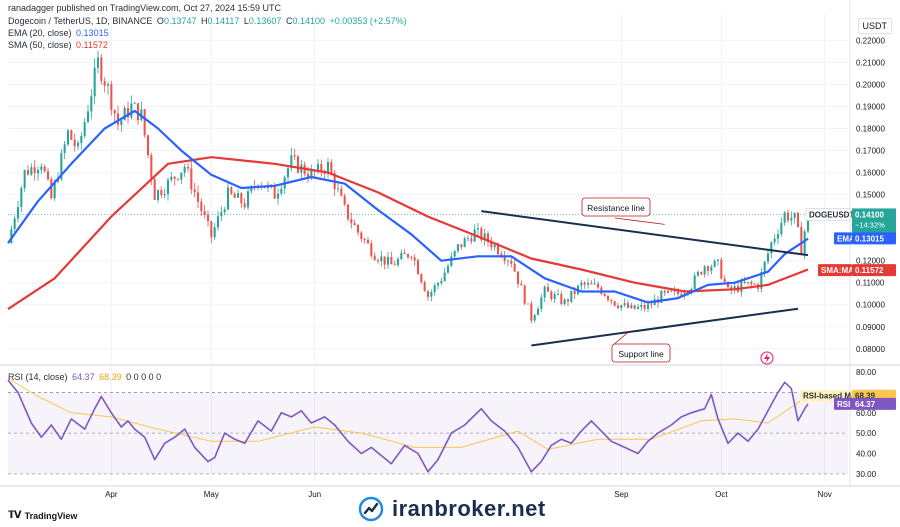 This screenshot has height=527, width=900. What do you see at coordinates (51, 515) in the screenshot?
I see `tradingview-brand: TradingView` at bounding box center [51, 515].